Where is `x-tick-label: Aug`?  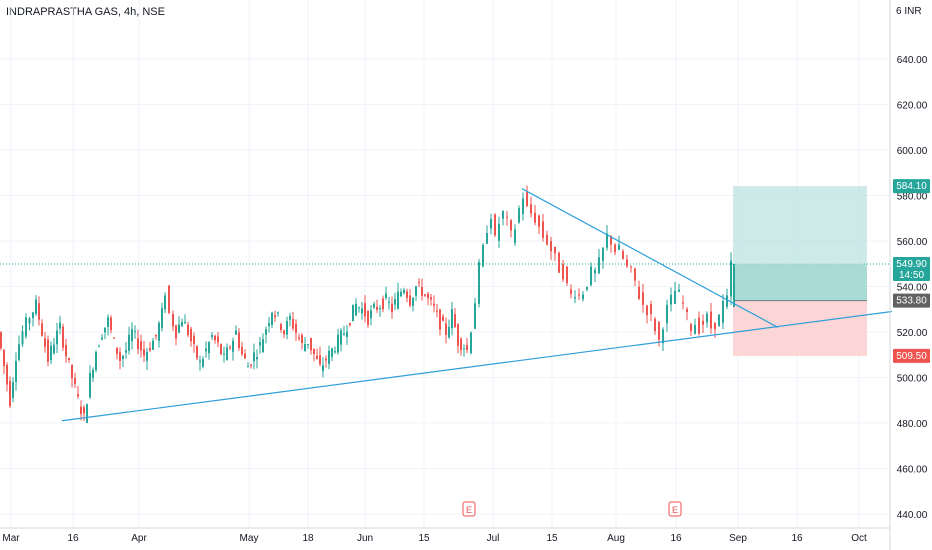 x-tick-label: Aug is located at coordinates (616, 538).